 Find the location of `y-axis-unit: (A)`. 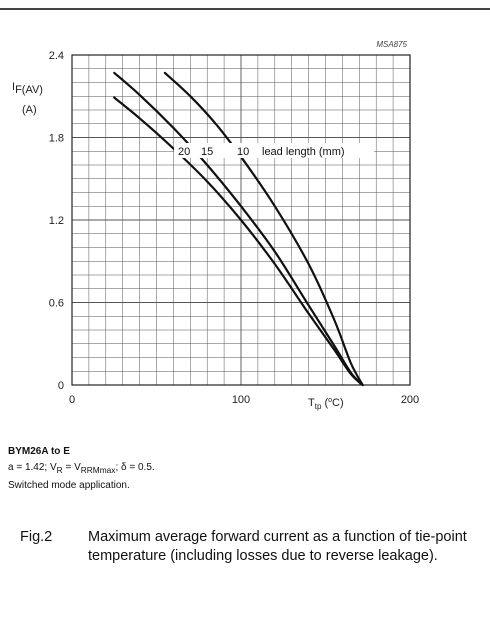

y-axis-unit: (A) is located at coordinates (29, 110).